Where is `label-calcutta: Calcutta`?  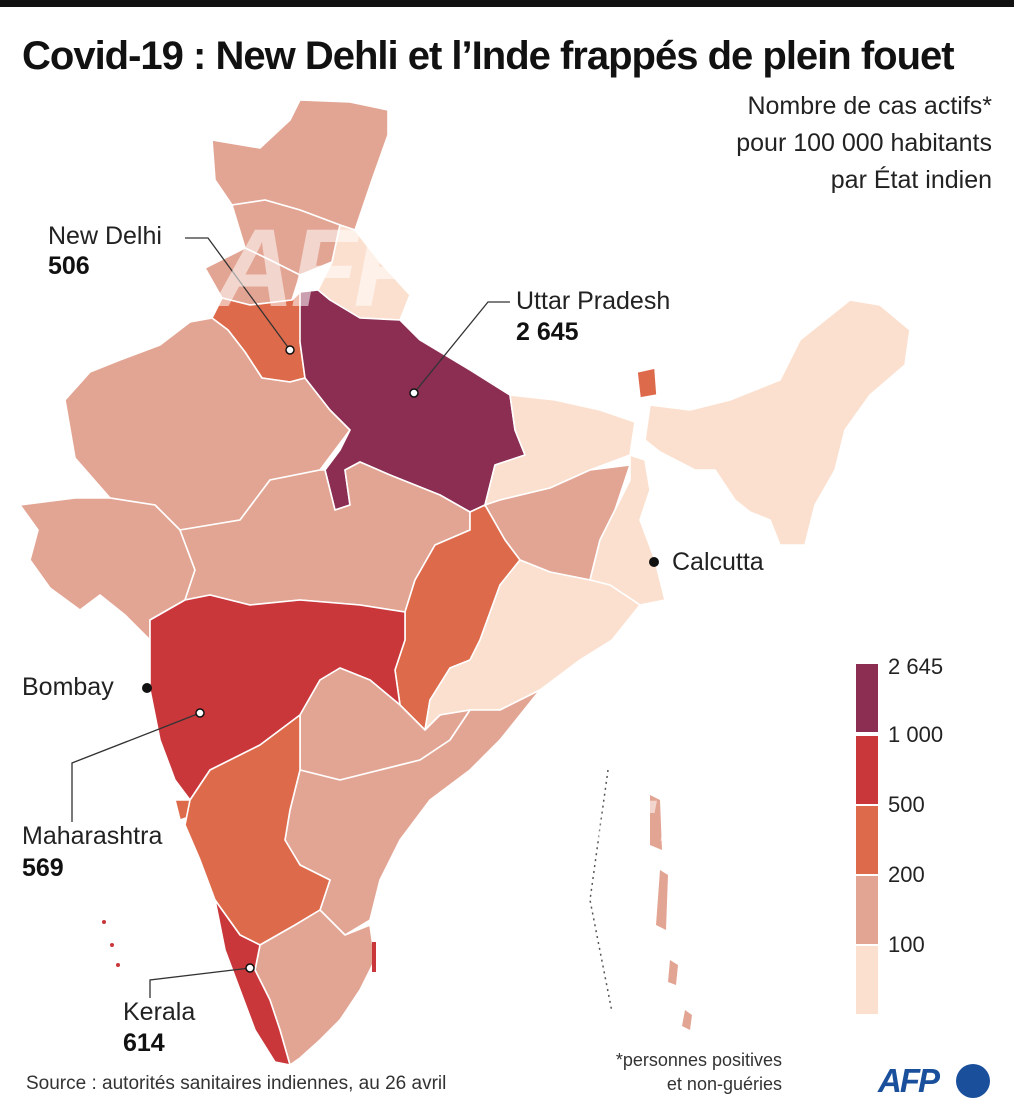 label-calcutta: Calcutta is located at coordinates (718, 562).